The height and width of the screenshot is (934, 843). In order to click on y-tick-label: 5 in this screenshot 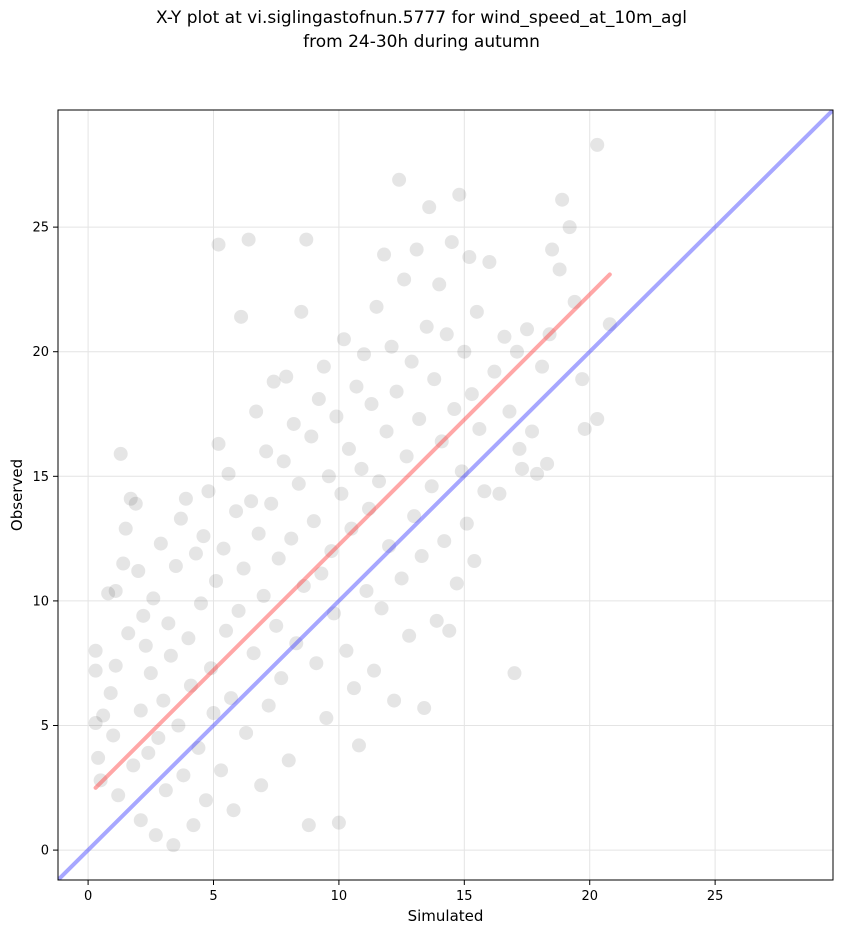, I will do `click(45, 726)`.